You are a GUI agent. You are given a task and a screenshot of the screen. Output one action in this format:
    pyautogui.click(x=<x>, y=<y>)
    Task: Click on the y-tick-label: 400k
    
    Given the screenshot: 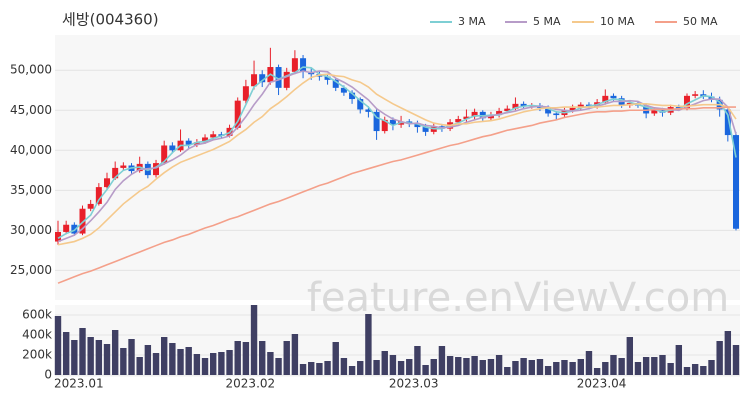 What is the action you would take?
    pyautogui.click(x=37, y=335)
    